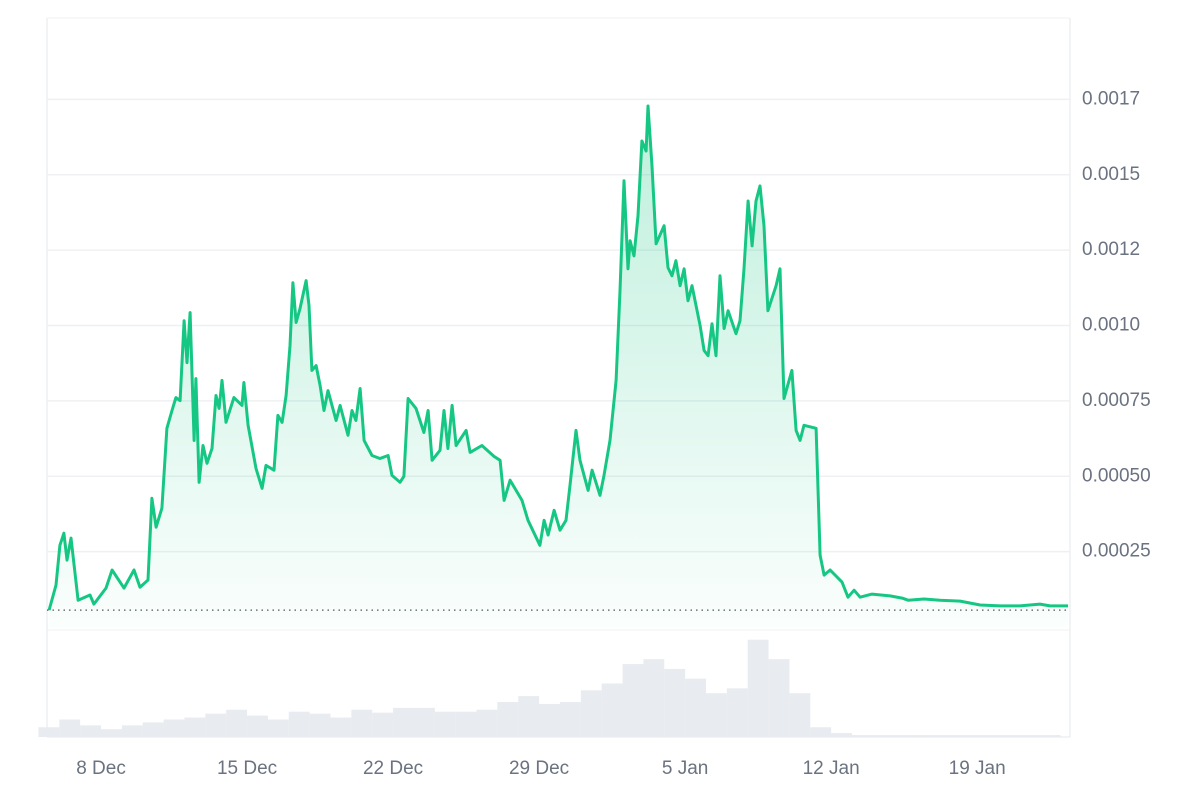 The image size is (1200, 800). I want to click on x-tick-label: 8 Dec, so click(101, 768).